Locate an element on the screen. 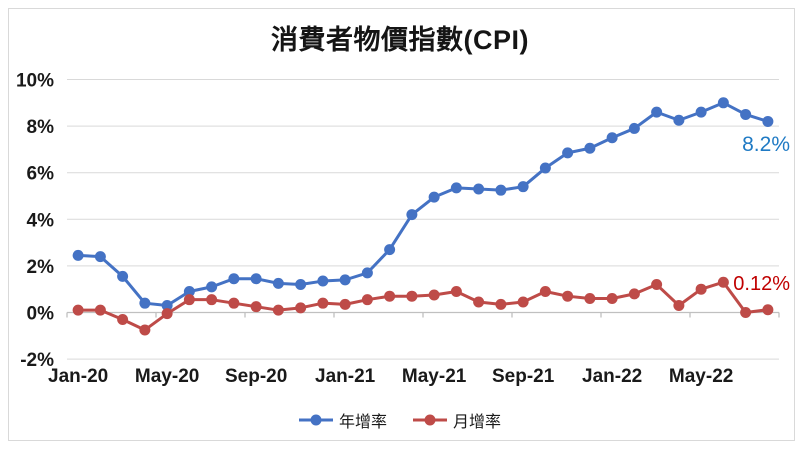  yoy-last-point-data-label: 8.2% is located at coordinates (766, 144).